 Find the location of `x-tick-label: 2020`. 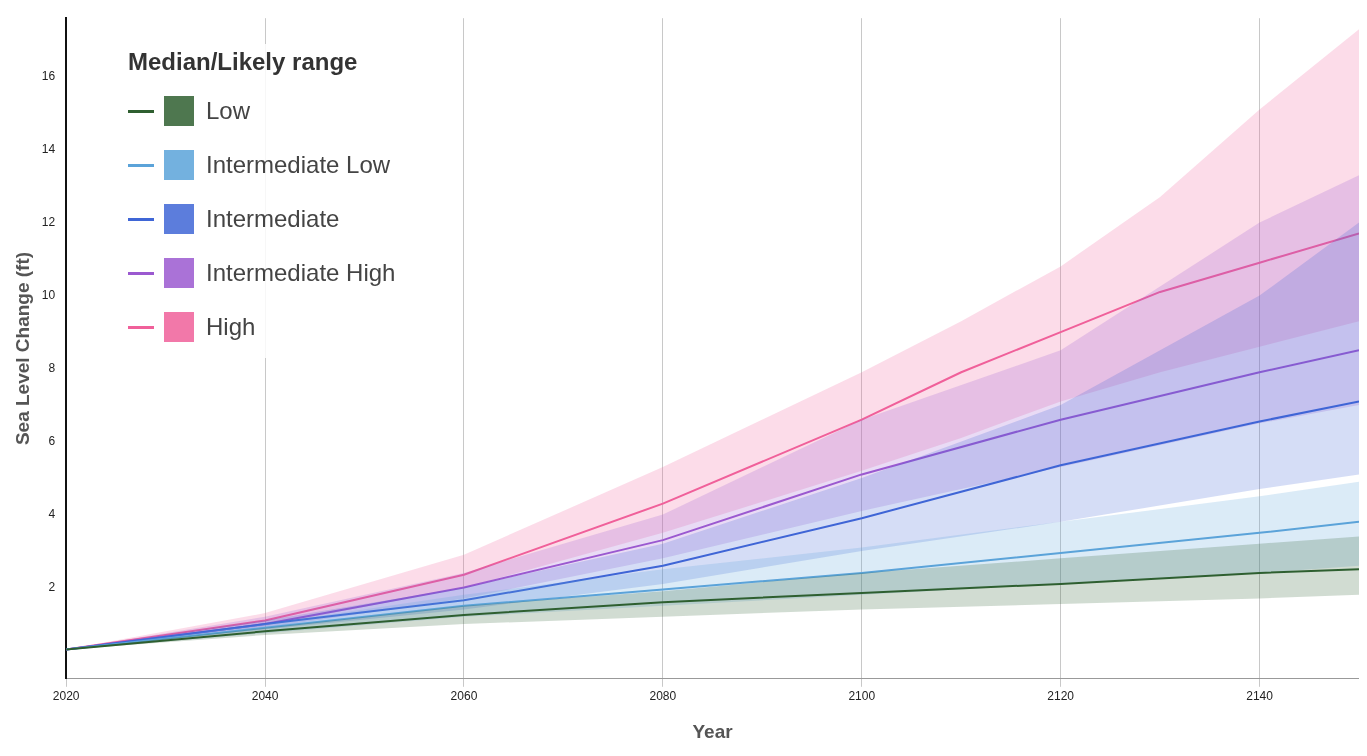

x-tick-label: 2020 is located at coordinates (66, 696).